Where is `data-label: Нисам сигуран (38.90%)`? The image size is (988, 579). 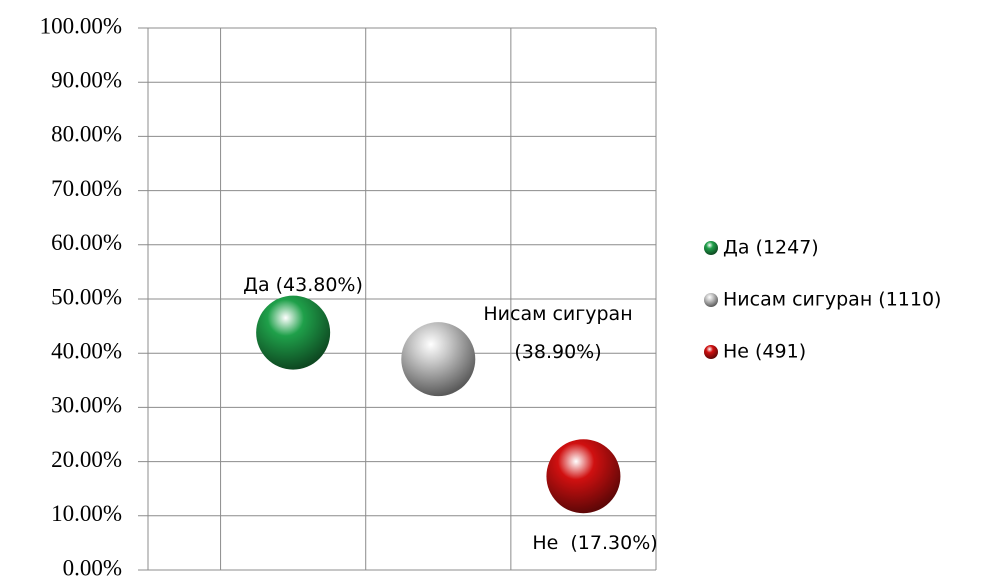 data-label: Нисам сигуран (38.90%) is located at coordinates (558, 333).